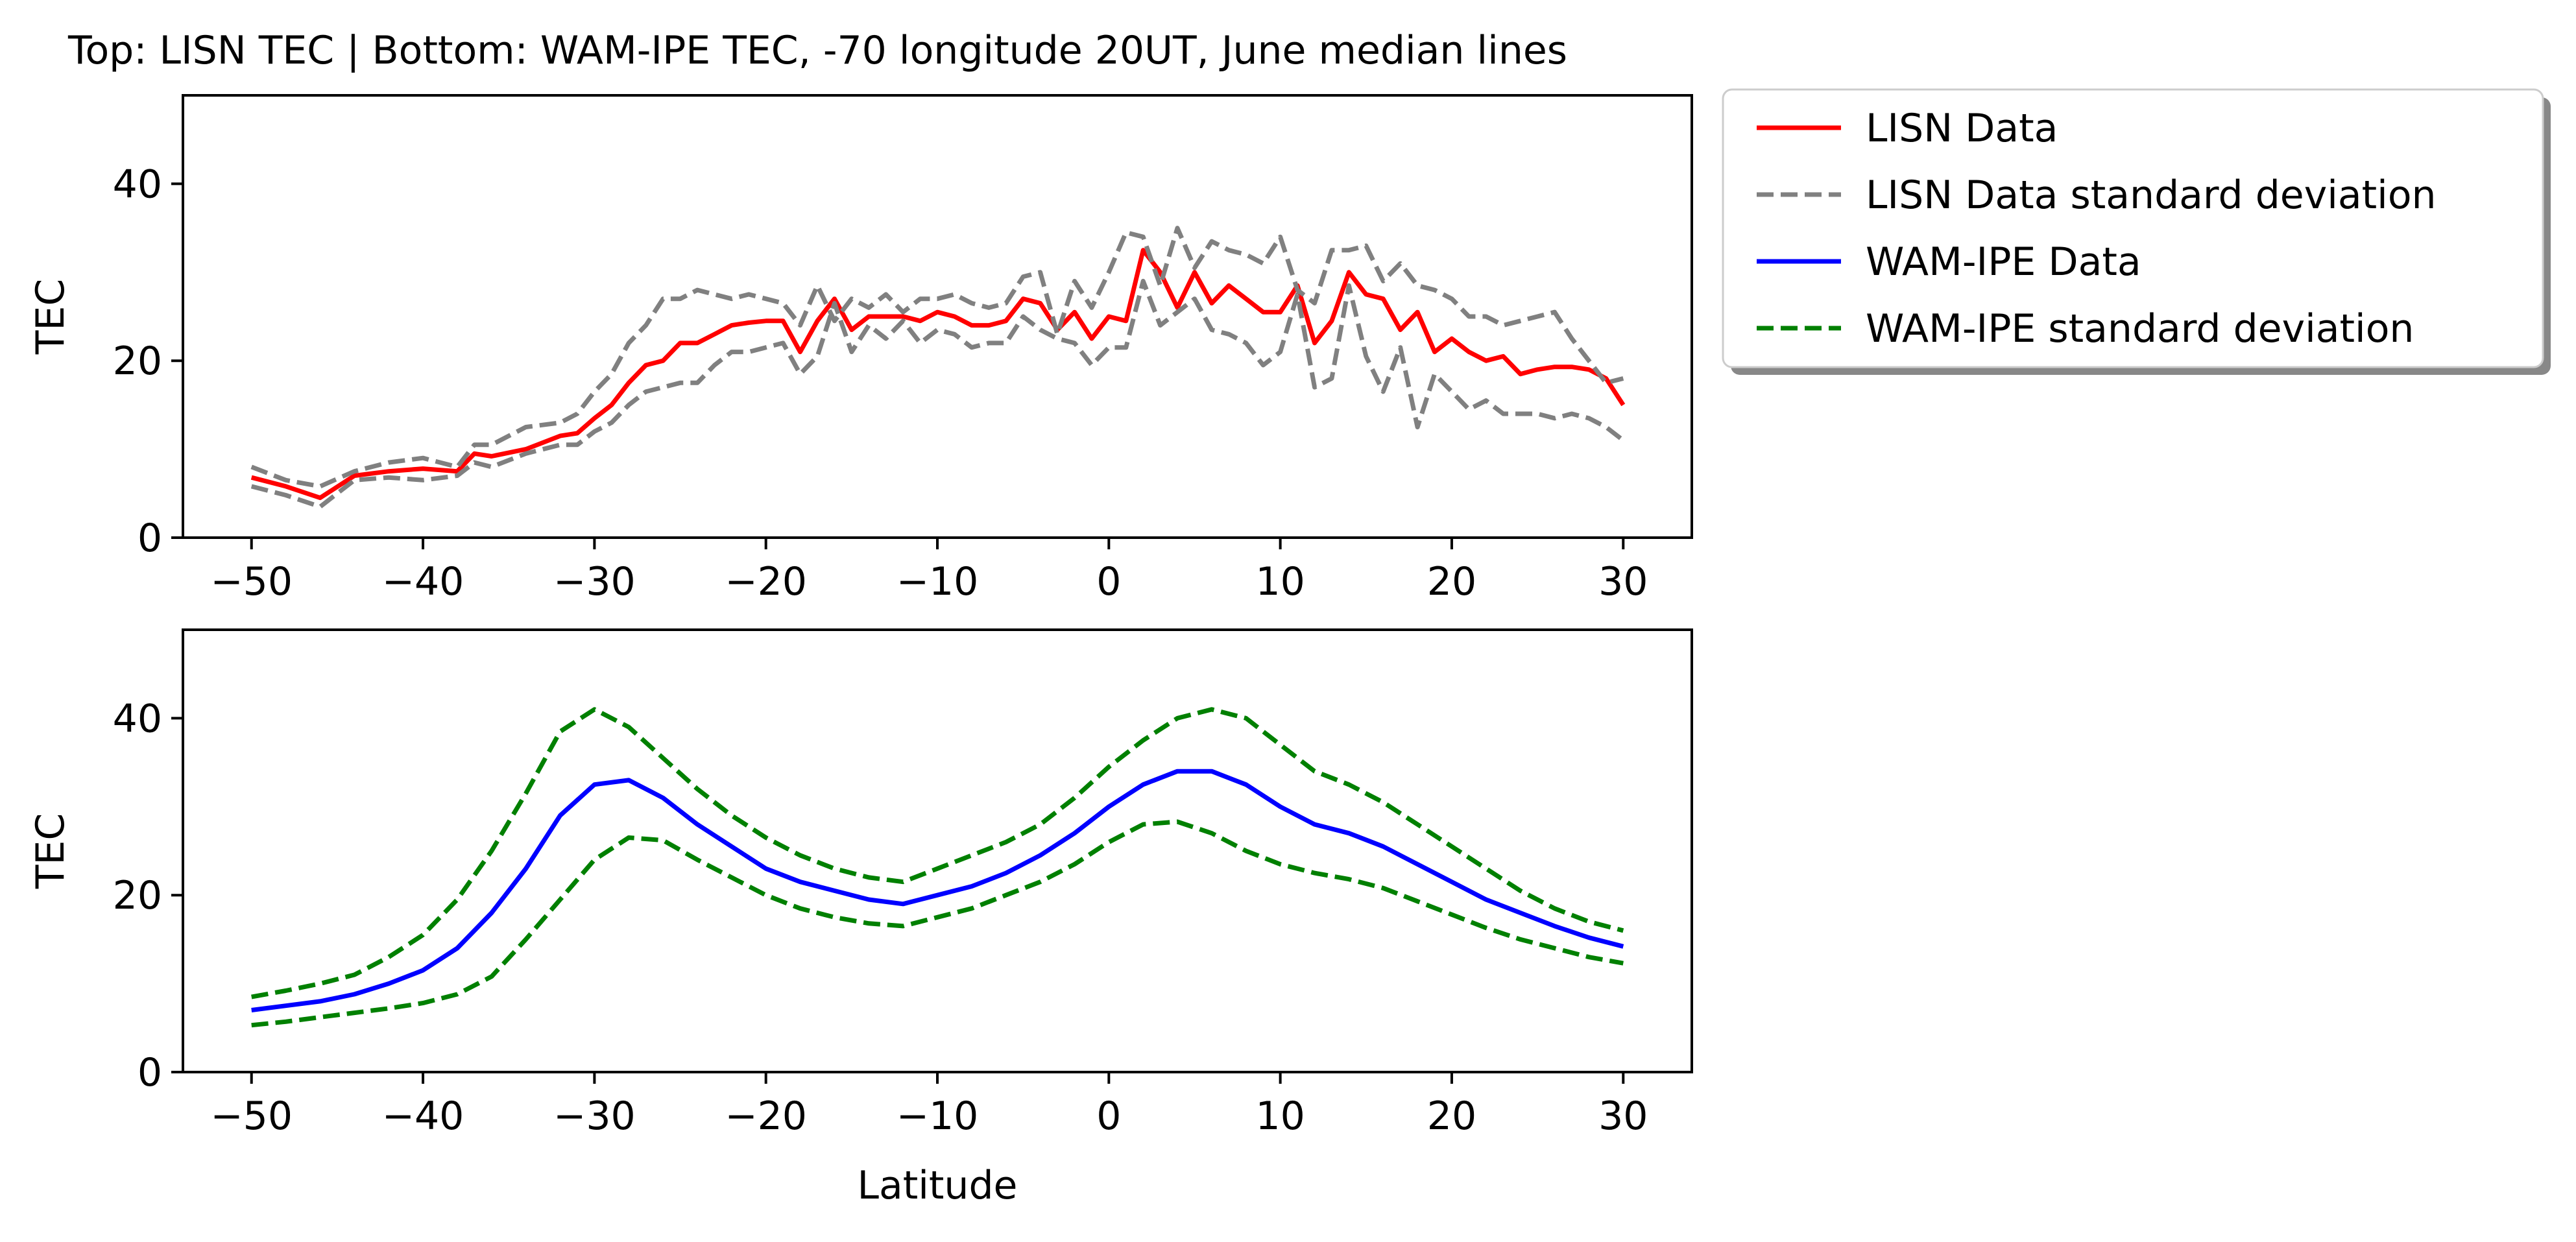 Image resolution: width=2576 pixels, height=1242 pixels. I want to click on bottom-x-axis-ticks: −50 −40 −30 −20 −10 0 10 20 30, so click(929, 1105).